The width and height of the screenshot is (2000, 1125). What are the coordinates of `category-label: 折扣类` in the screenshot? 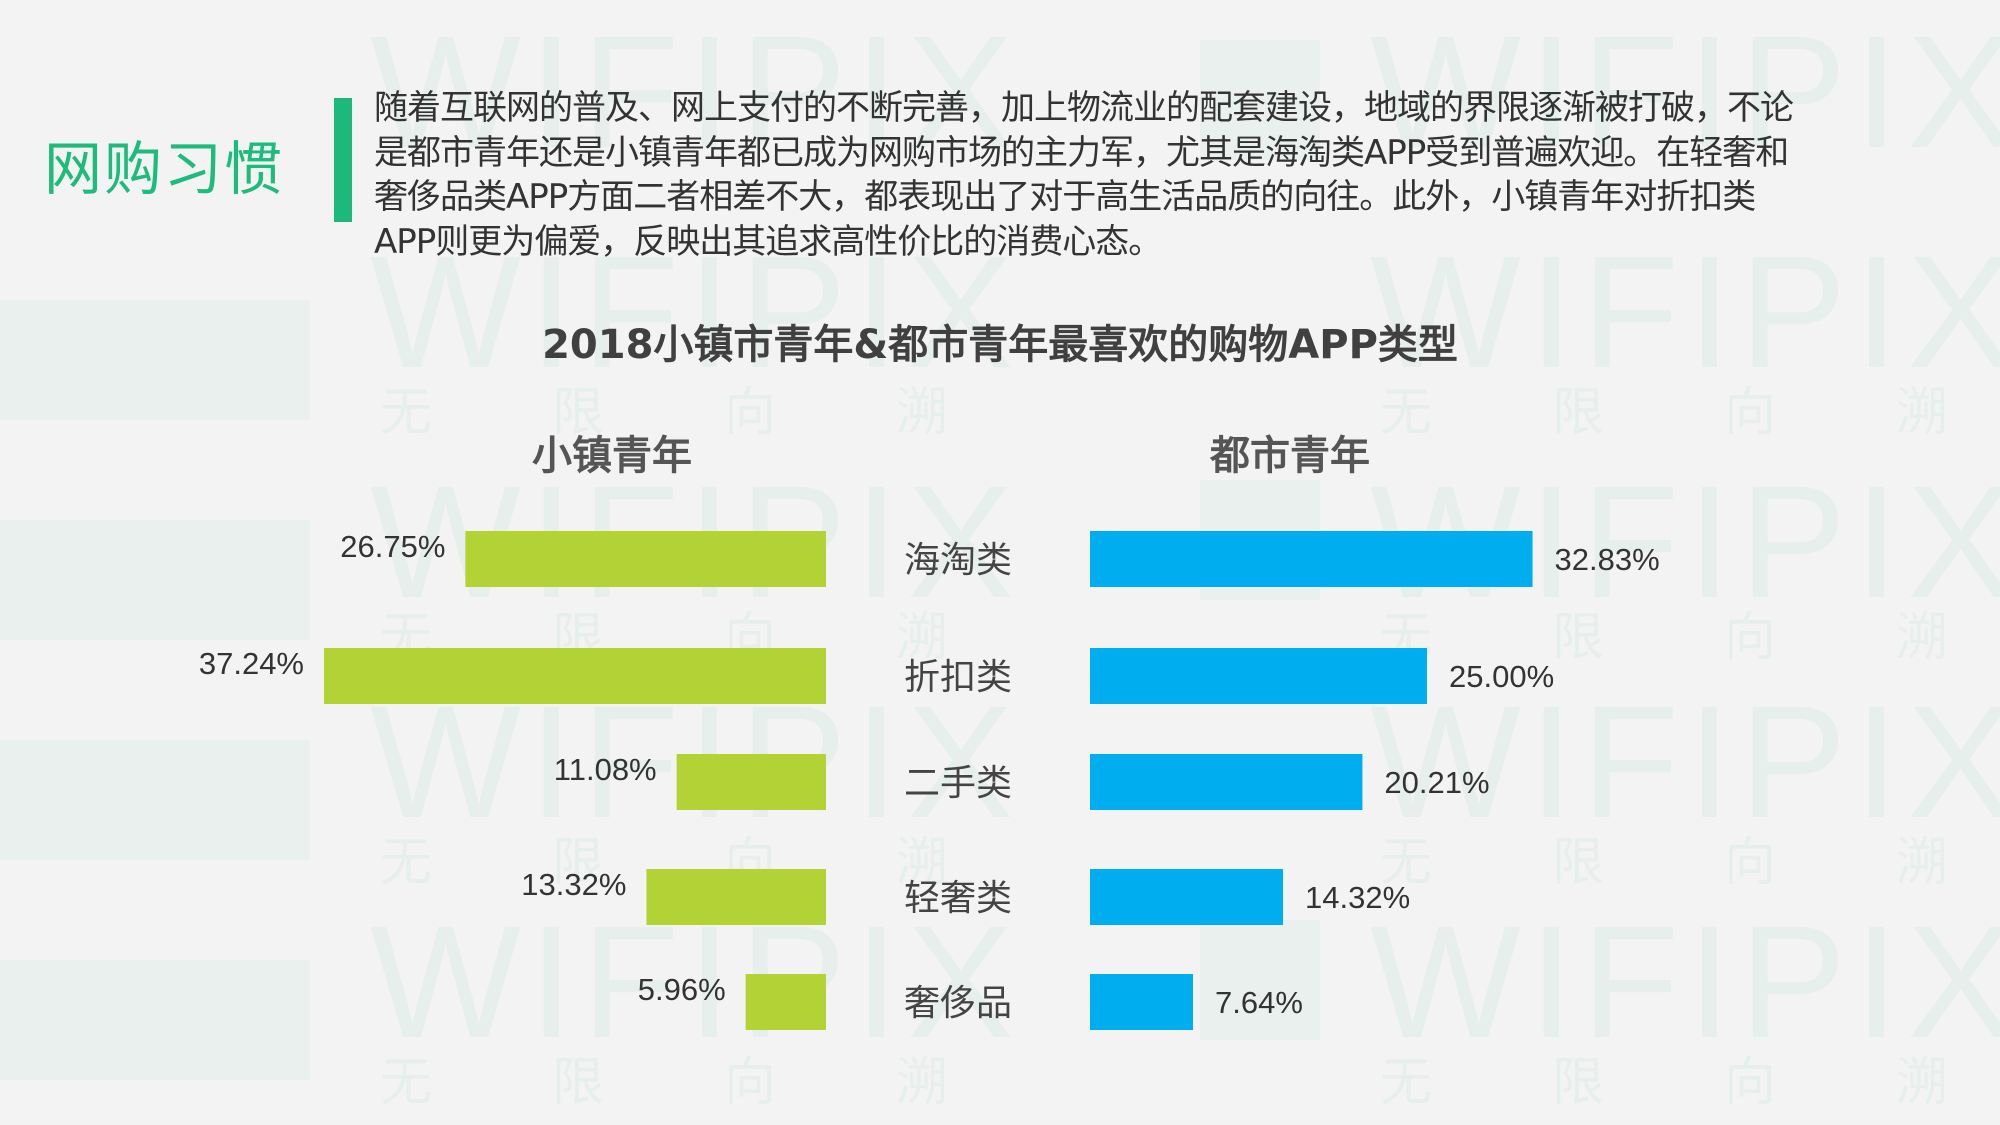 It's located at (958, 677).